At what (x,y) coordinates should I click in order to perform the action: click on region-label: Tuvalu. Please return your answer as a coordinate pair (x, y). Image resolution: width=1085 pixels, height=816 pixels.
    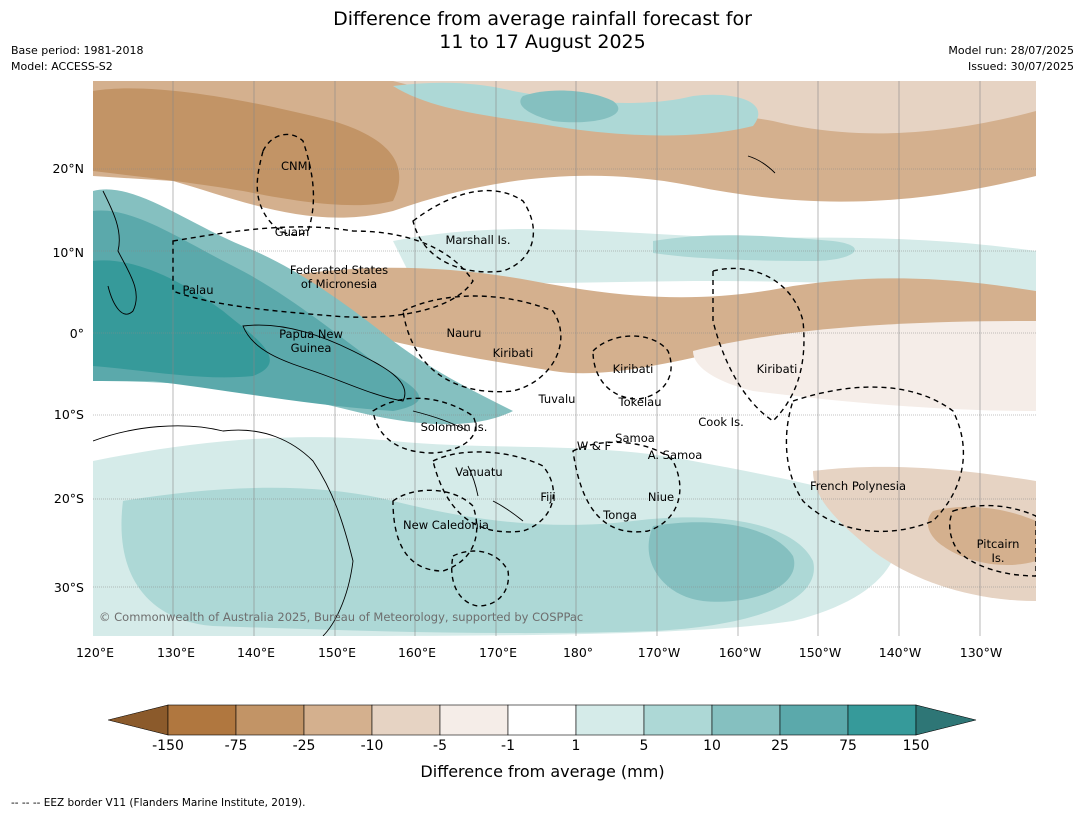
    Looking at the image, I should click on (557, 399).